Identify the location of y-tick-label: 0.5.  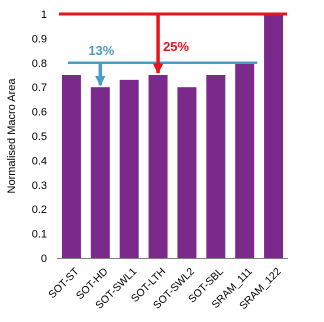
(39, 137).